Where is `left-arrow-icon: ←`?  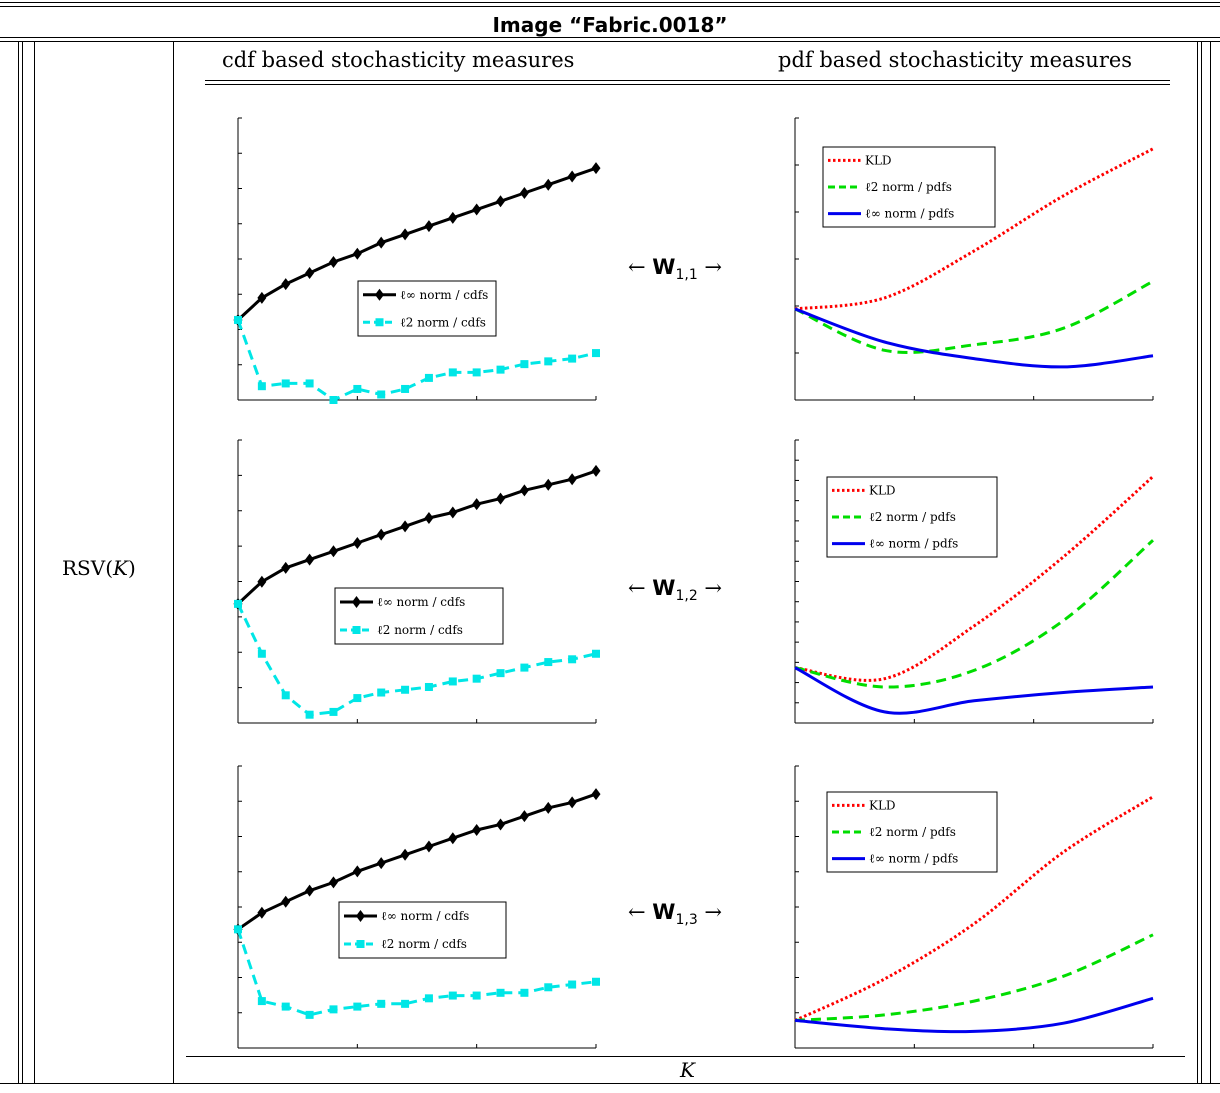
left-arrow-icon: ← is located at coordinates (637, 267).